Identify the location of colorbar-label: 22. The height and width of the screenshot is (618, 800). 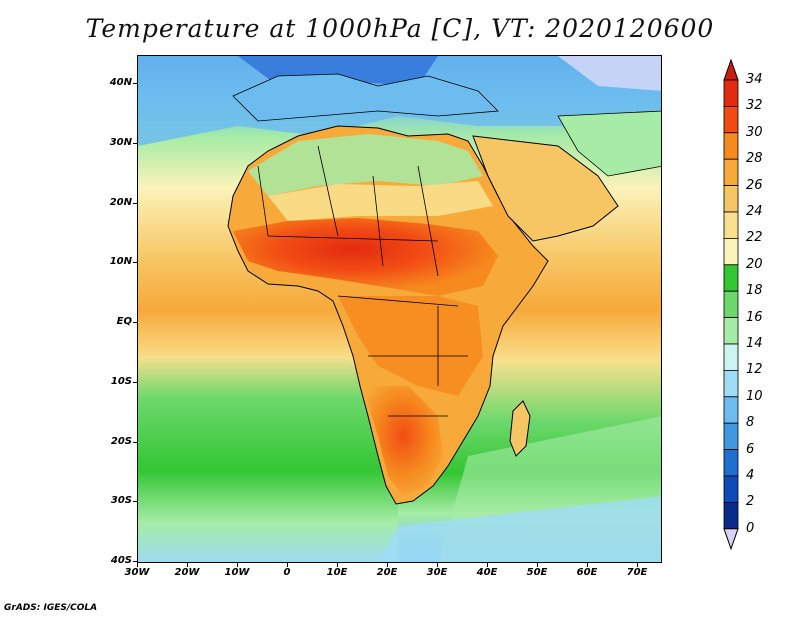
(754, 238).